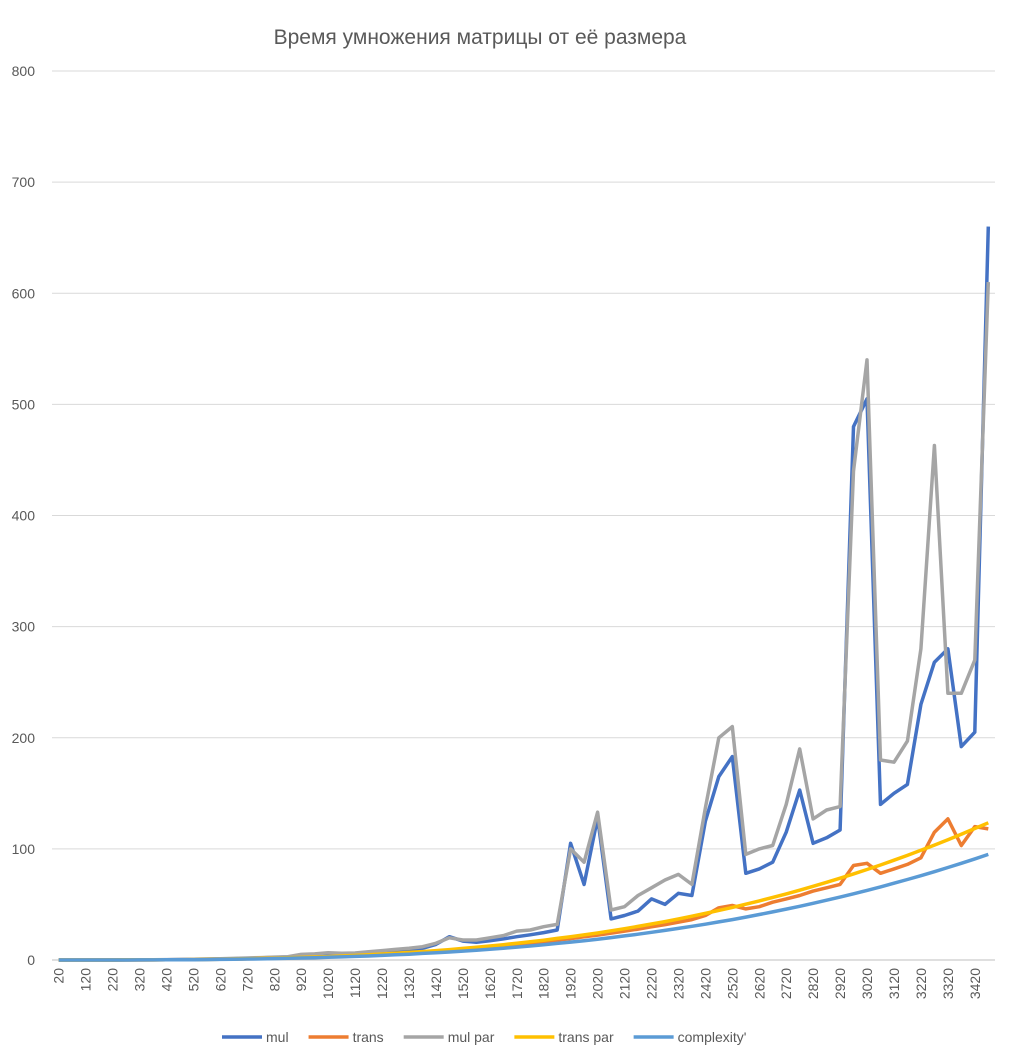 The image size is (1014, 1064). I want to click on x-tick-label: 1120, so click(355, 983).